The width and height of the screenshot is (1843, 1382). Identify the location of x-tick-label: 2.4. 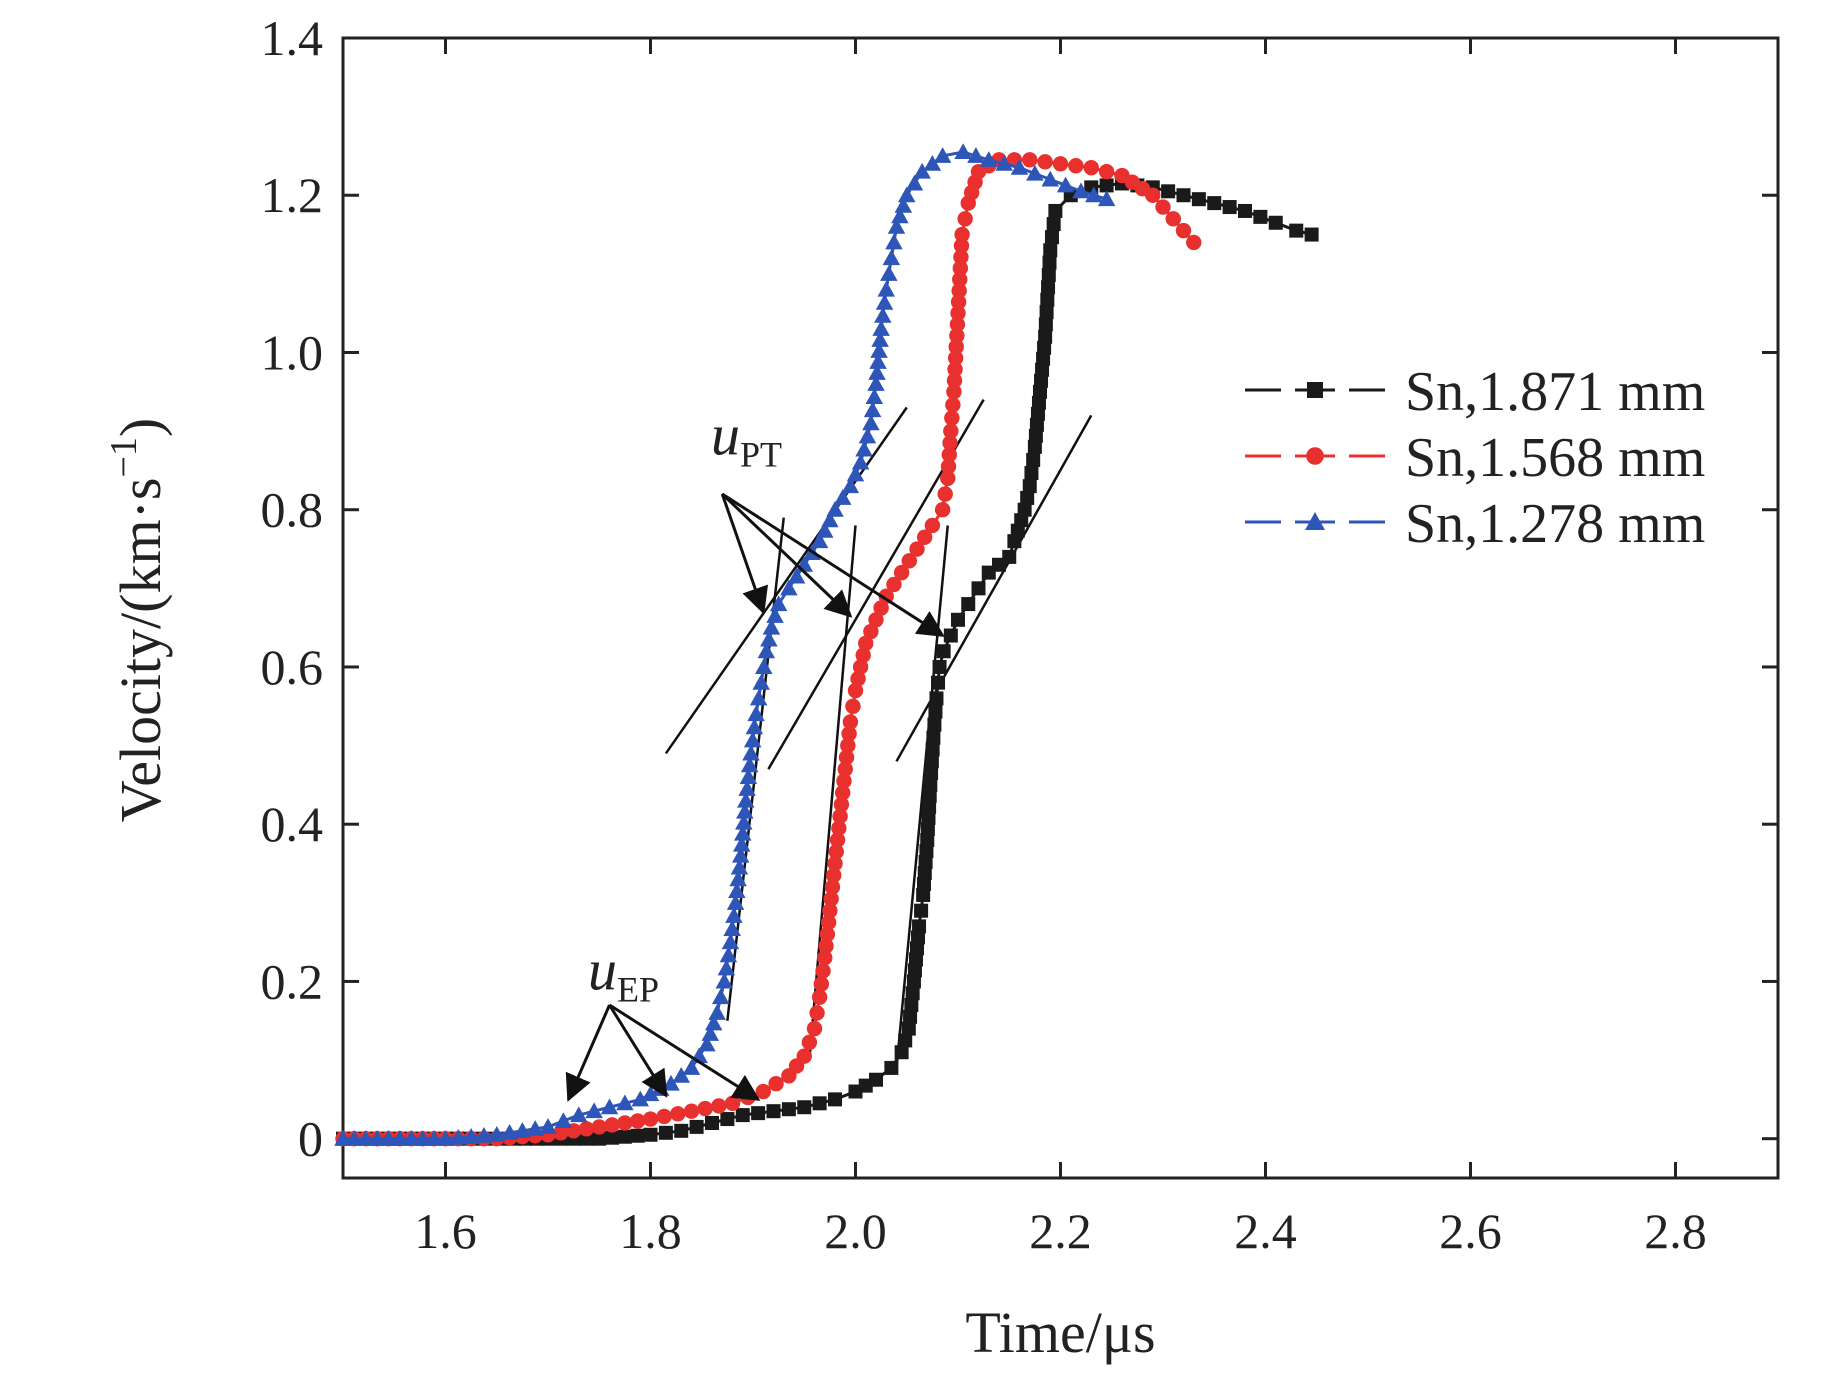
(1265, 1231).